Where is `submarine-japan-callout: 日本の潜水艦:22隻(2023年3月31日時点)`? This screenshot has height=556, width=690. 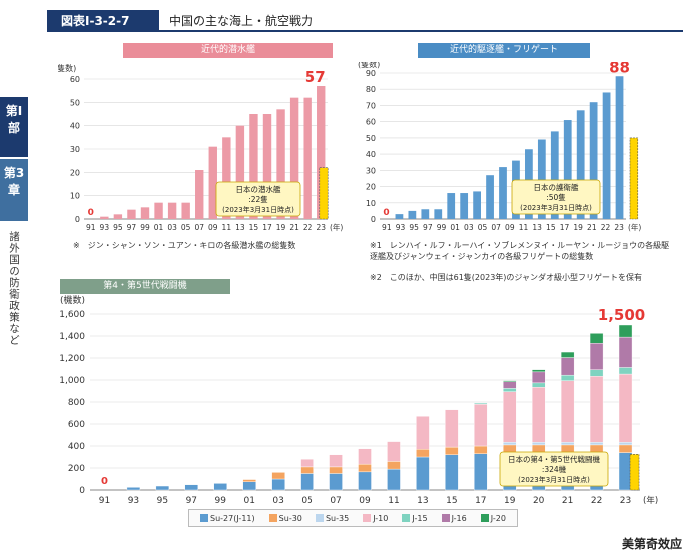
submarine-japan-callout: 日本の潜水艦:22隻(2023年3月31日時点) is located at coordinates (258, 199).